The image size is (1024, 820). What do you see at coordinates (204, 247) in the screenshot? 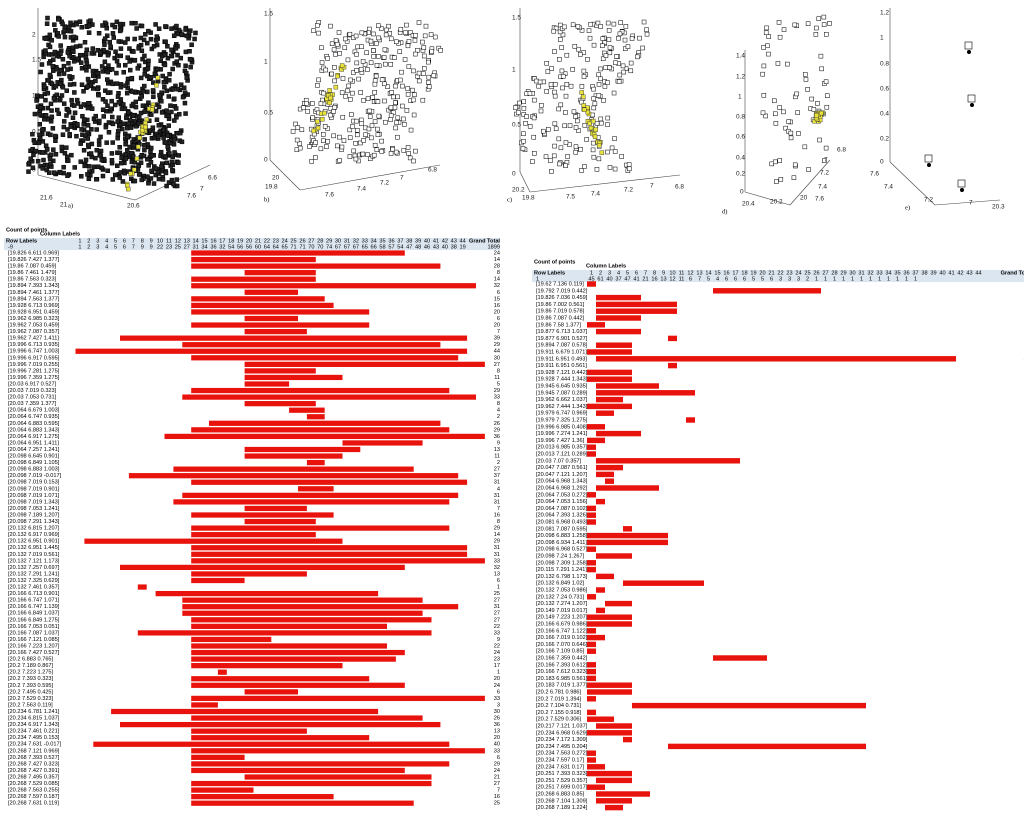
I see `column-count: 34` at bounding box center [204, 247].